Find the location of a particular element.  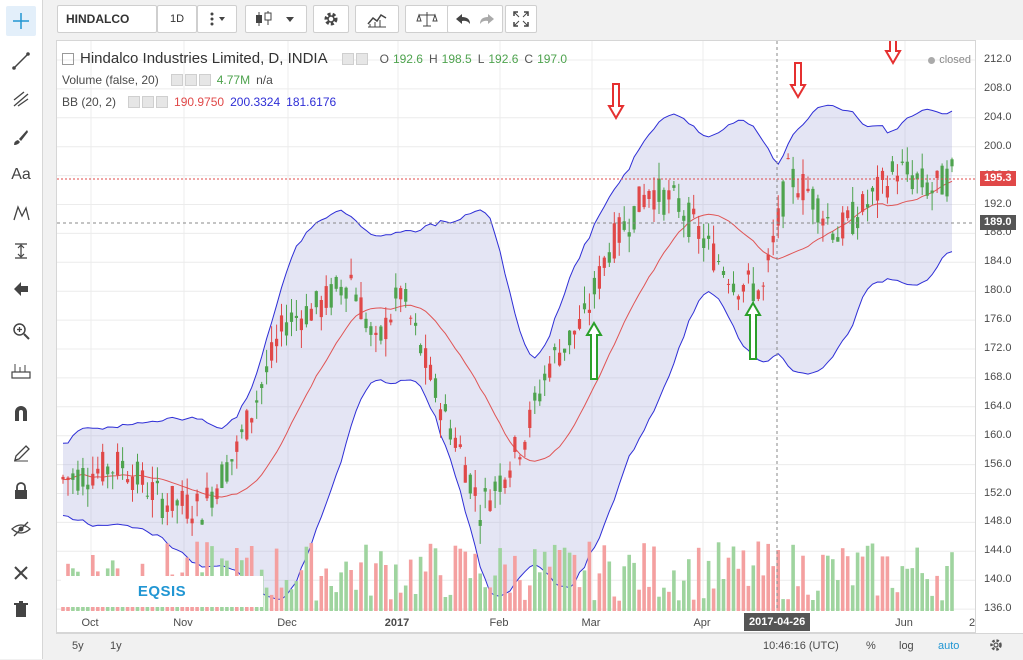

chart-settings-button is located at coordinates (996, 646).